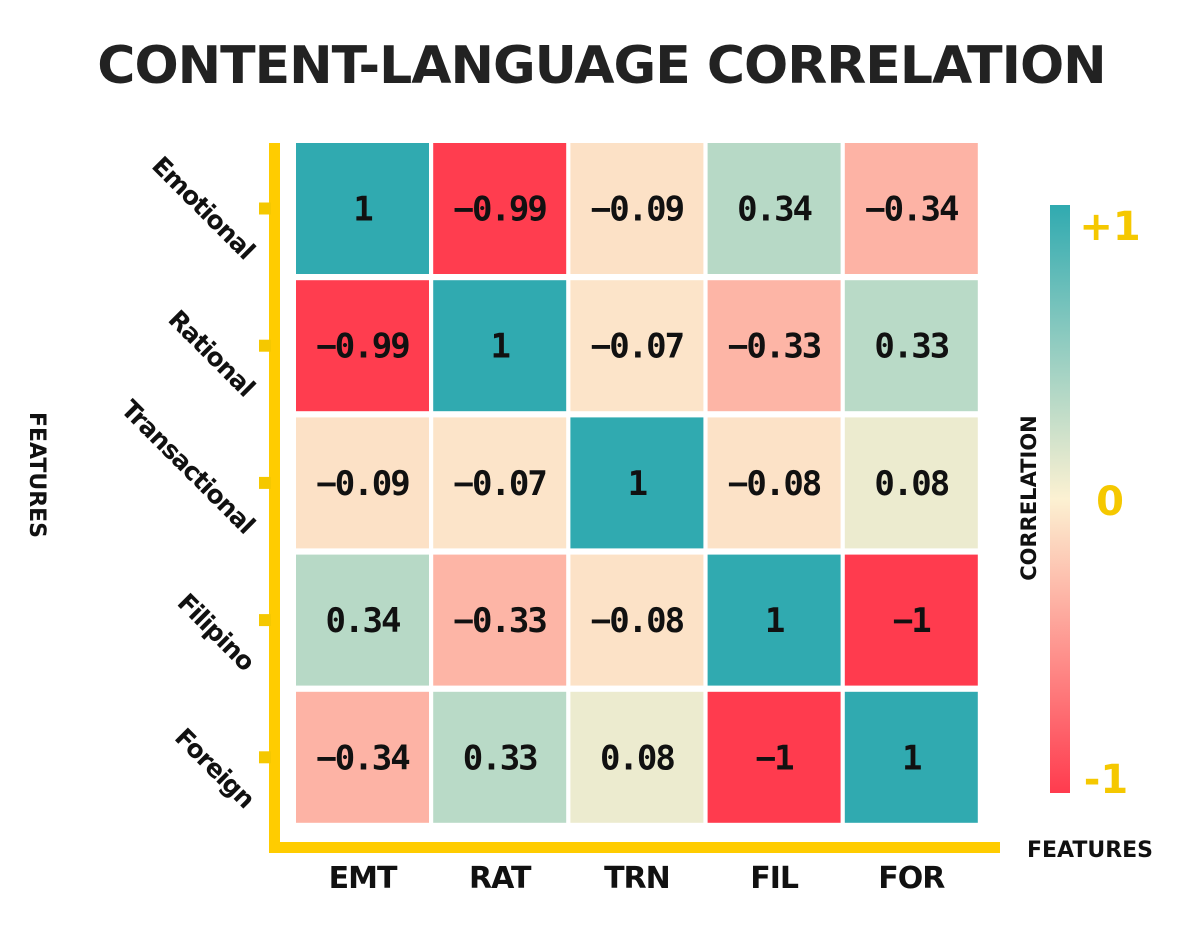 The image size is (1203, 928). What do you see at coordinates (274, 498) in the screenshot?
I see `y-axis-line` at bounding box center [274, 498].